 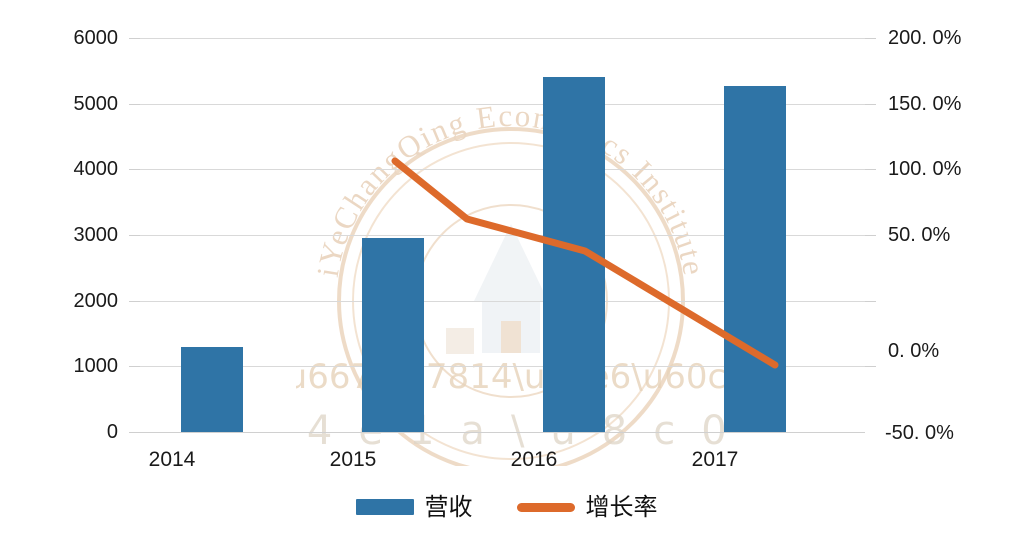 I want to click on y-axis-left-label-6000: 6000, so click(x=96, y=38).